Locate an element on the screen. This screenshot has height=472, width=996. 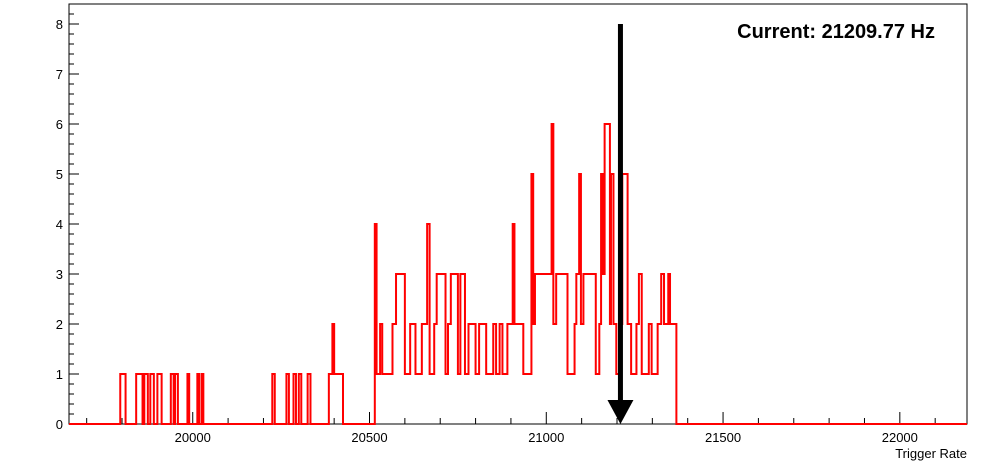
y-tick-label: 6 is located at coordinates (59, 124).